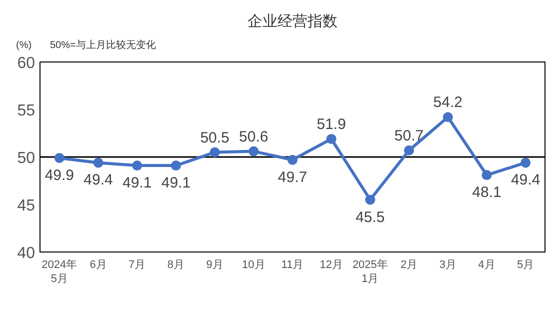 The image size is (554, 332). Describe the element at coordinates (487, 265) in the screenshot. I see `x-tick-label: 4月` at that location.